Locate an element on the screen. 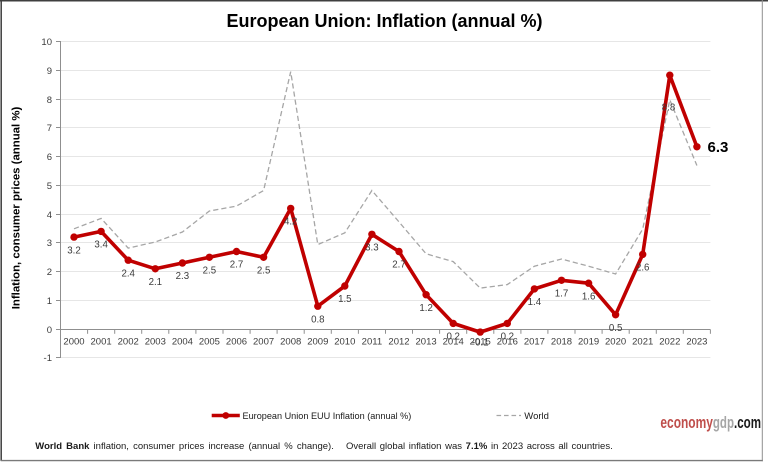 Image resolution: width=768 pixels, height=463 pixels. svg-text: 2021 is located at coordinates (642, 341).